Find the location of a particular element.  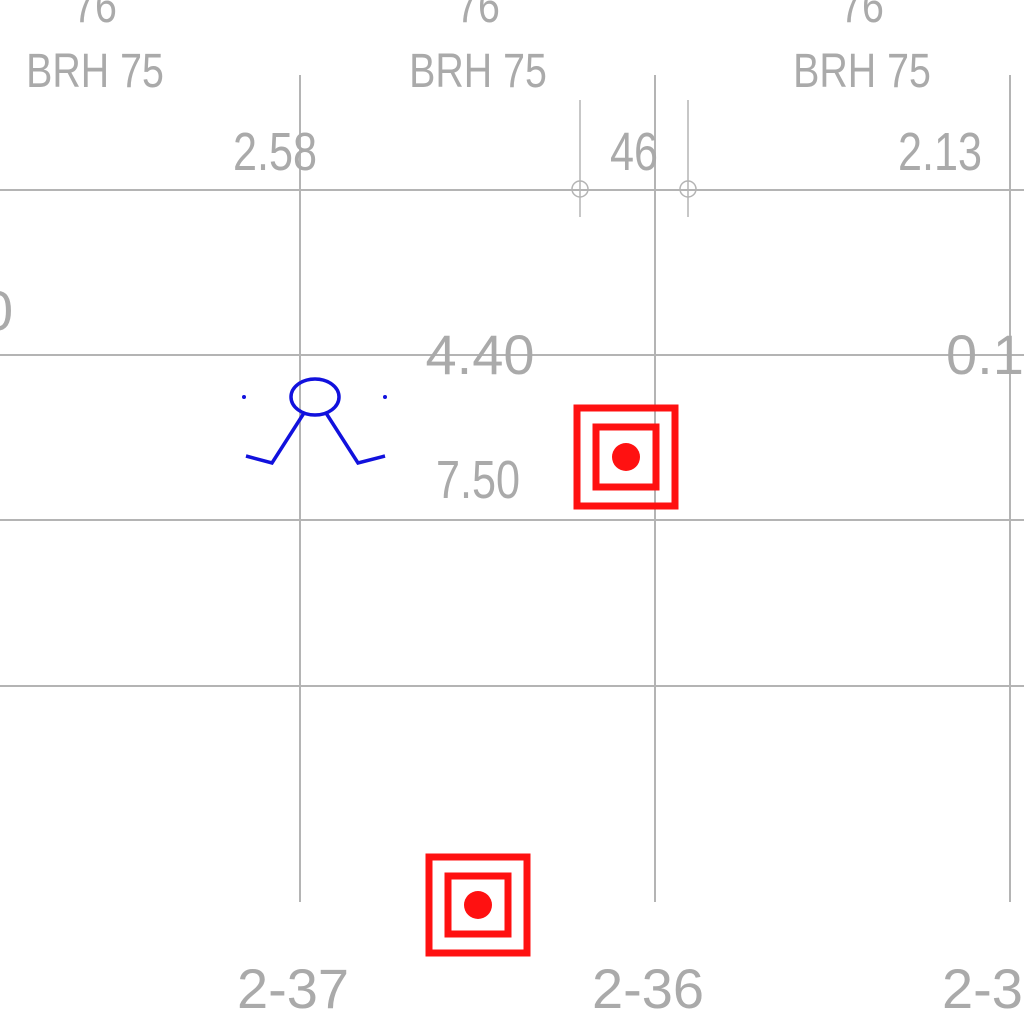

dimension-label-center: 4.40 is located at coordinates (480, 354).